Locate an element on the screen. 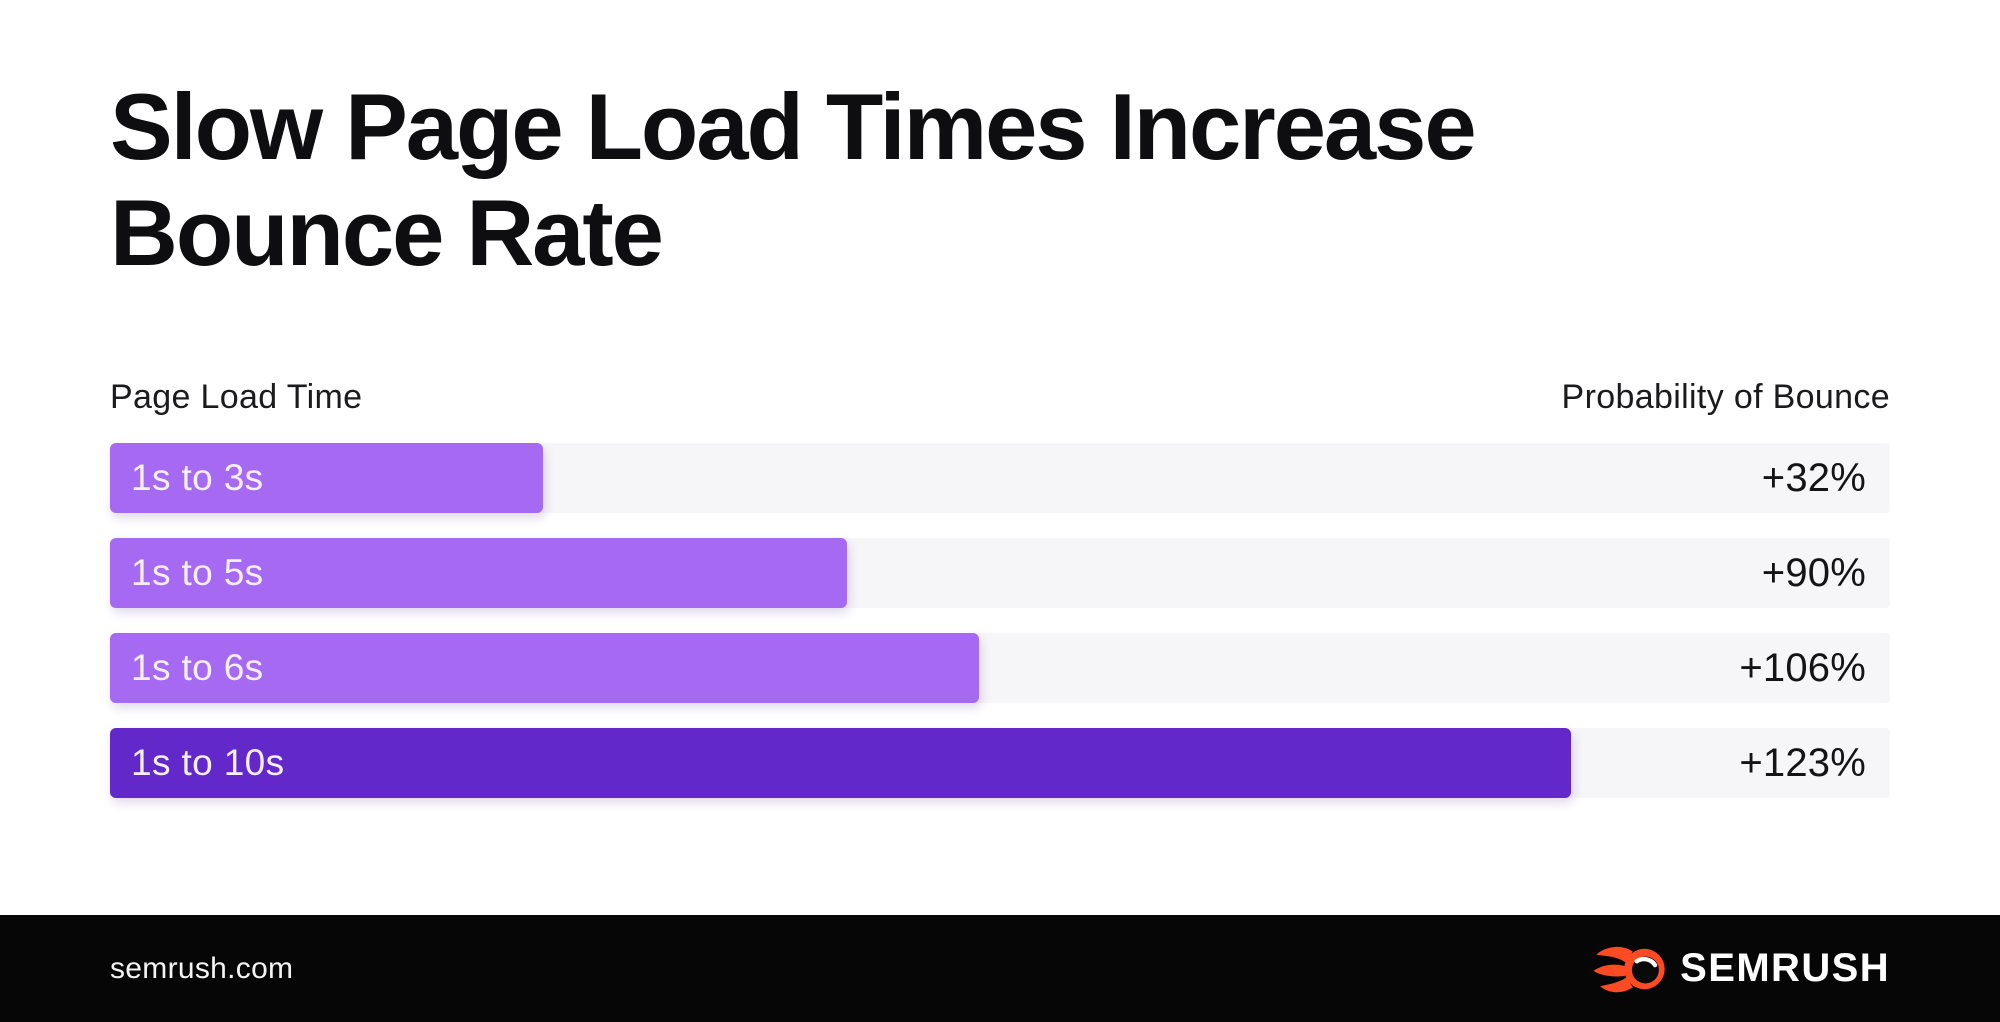 The image size is (2000, 1022). bounce-probability-label: Probability of Bounce is located at coordinates (1725, 397).